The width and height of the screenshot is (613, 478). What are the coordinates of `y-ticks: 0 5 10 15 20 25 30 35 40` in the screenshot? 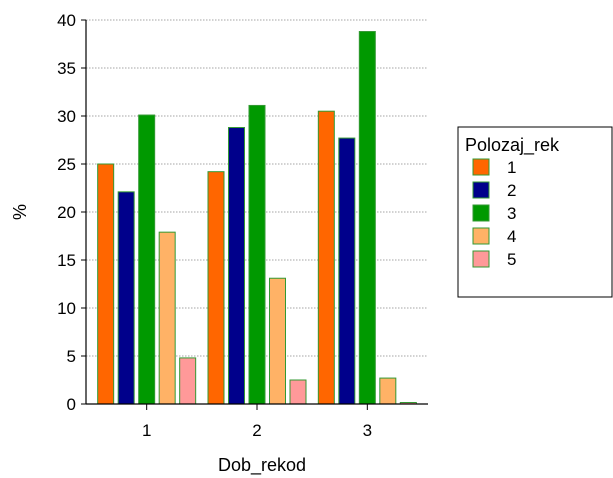 It's located at (71, 212).